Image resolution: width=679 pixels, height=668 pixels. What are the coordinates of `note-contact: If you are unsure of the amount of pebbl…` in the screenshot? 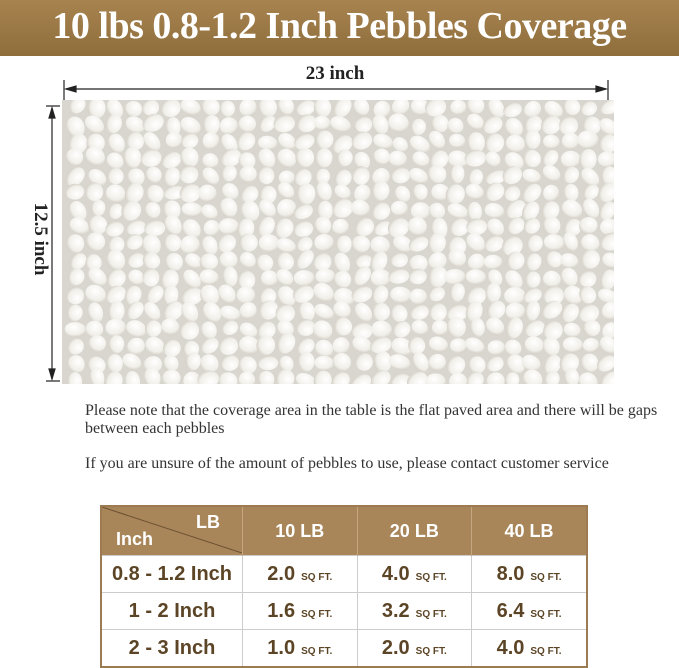 It's located at (347, 463).